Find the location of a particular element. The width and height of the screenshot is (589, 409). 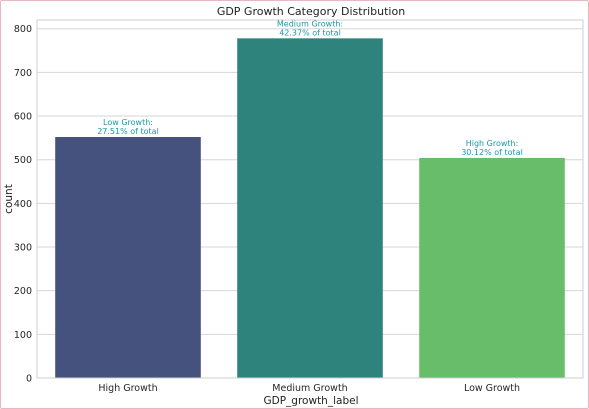

y-tick-label: 500 is located at coordinates (23, 160).